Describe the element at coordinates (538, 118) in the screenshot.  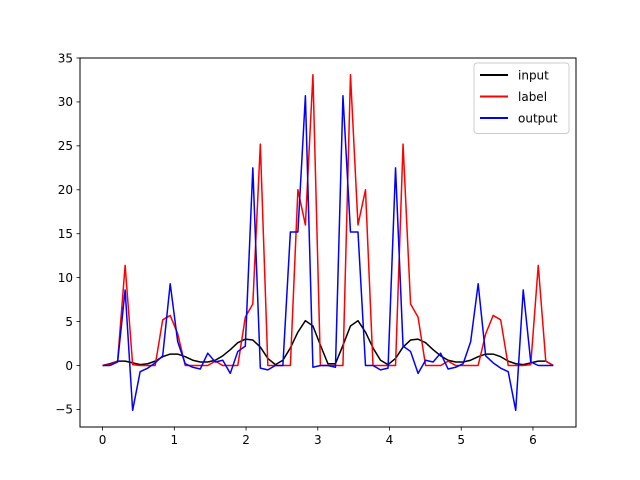
I see `legend-label-output: output` at that location.